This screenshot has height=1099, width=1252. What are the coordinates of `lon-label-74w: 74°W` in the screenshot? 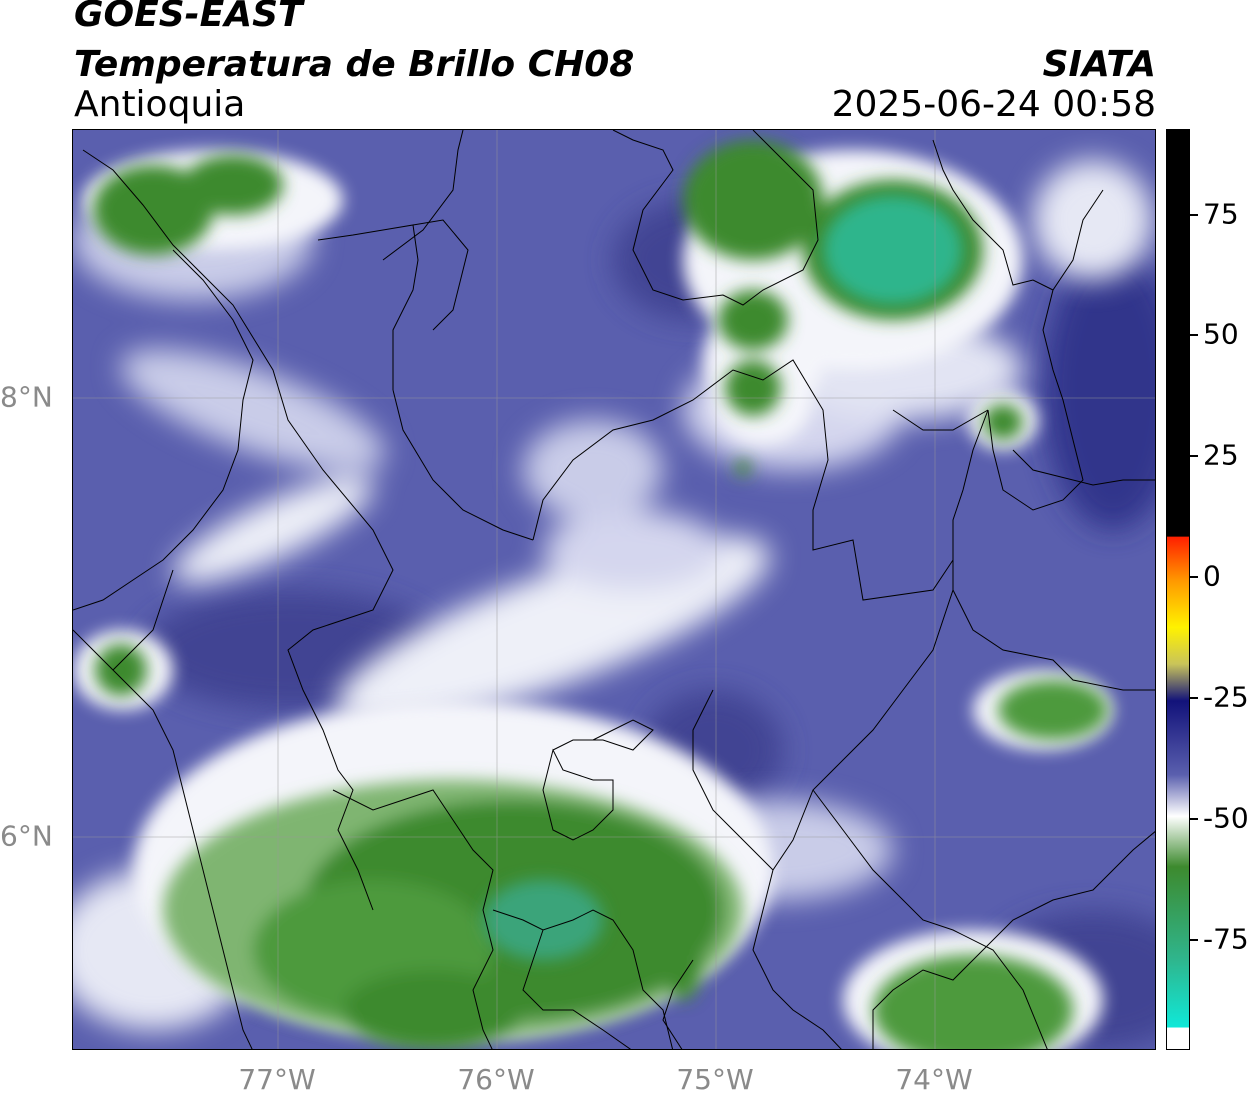 It's located at (934, 1079).